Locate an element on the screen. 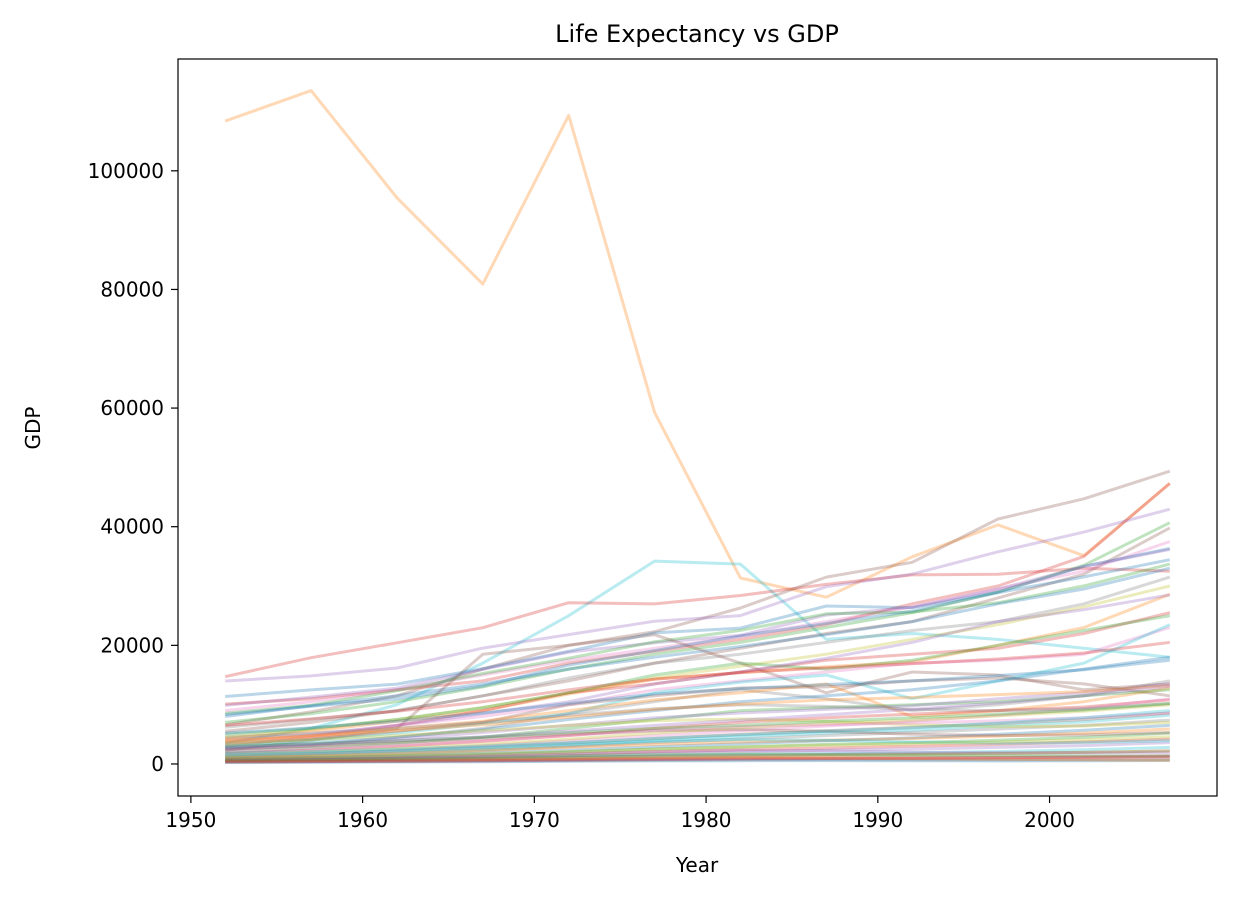  y-tick-label: 100000 is located at coordinates (126, 171).